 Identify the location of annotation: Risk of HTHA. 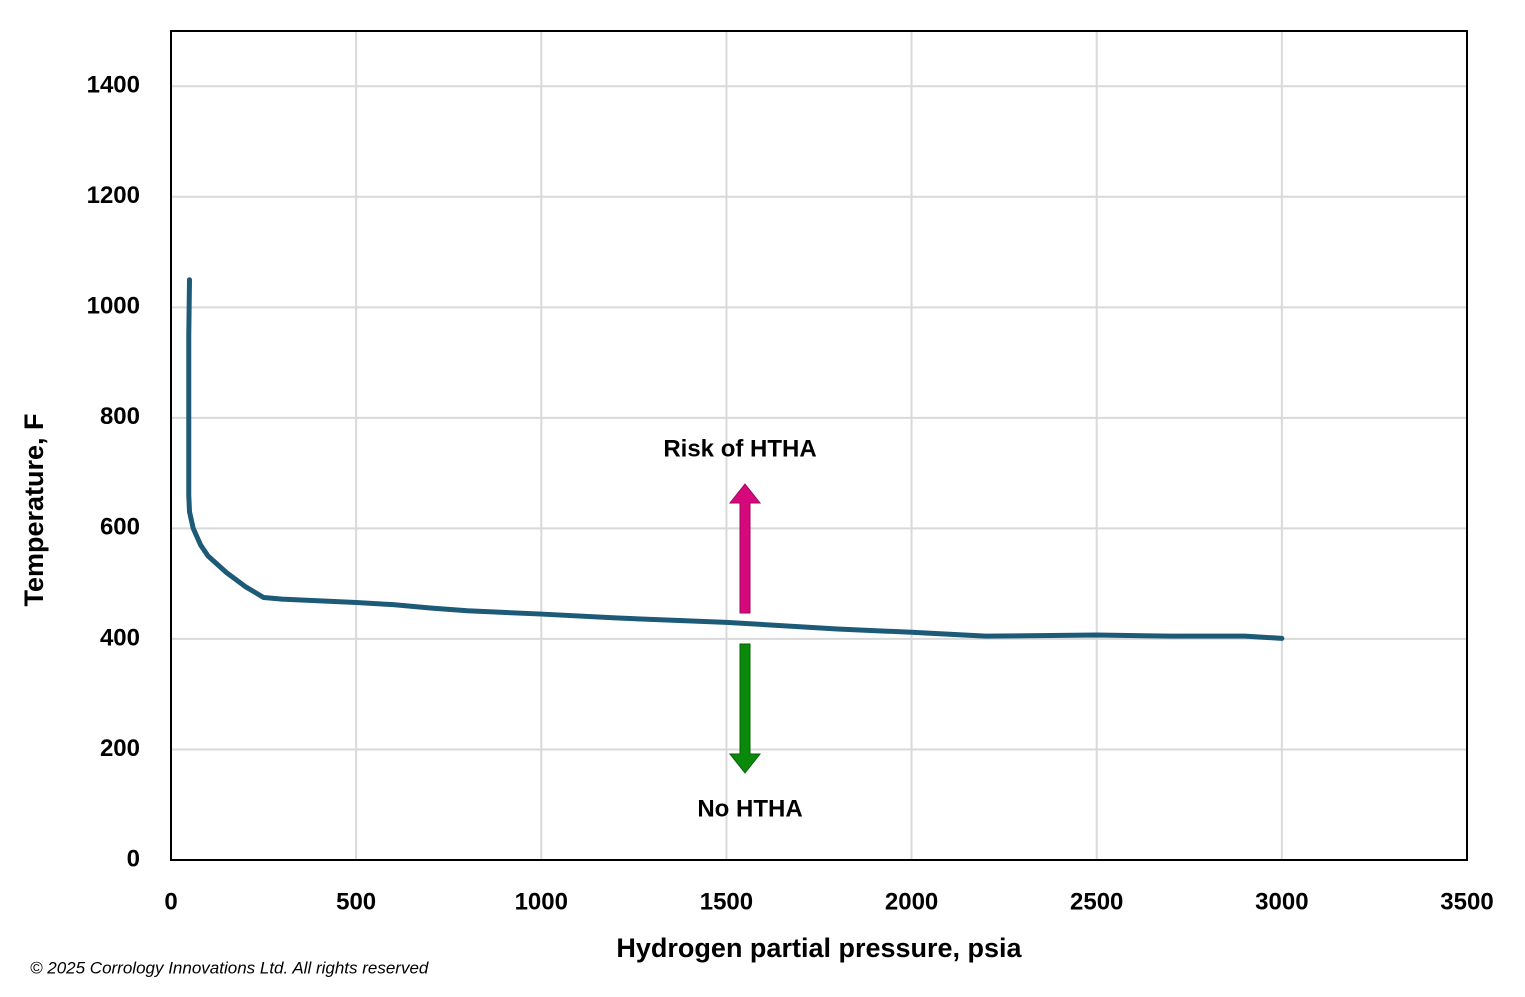
(739, 448).